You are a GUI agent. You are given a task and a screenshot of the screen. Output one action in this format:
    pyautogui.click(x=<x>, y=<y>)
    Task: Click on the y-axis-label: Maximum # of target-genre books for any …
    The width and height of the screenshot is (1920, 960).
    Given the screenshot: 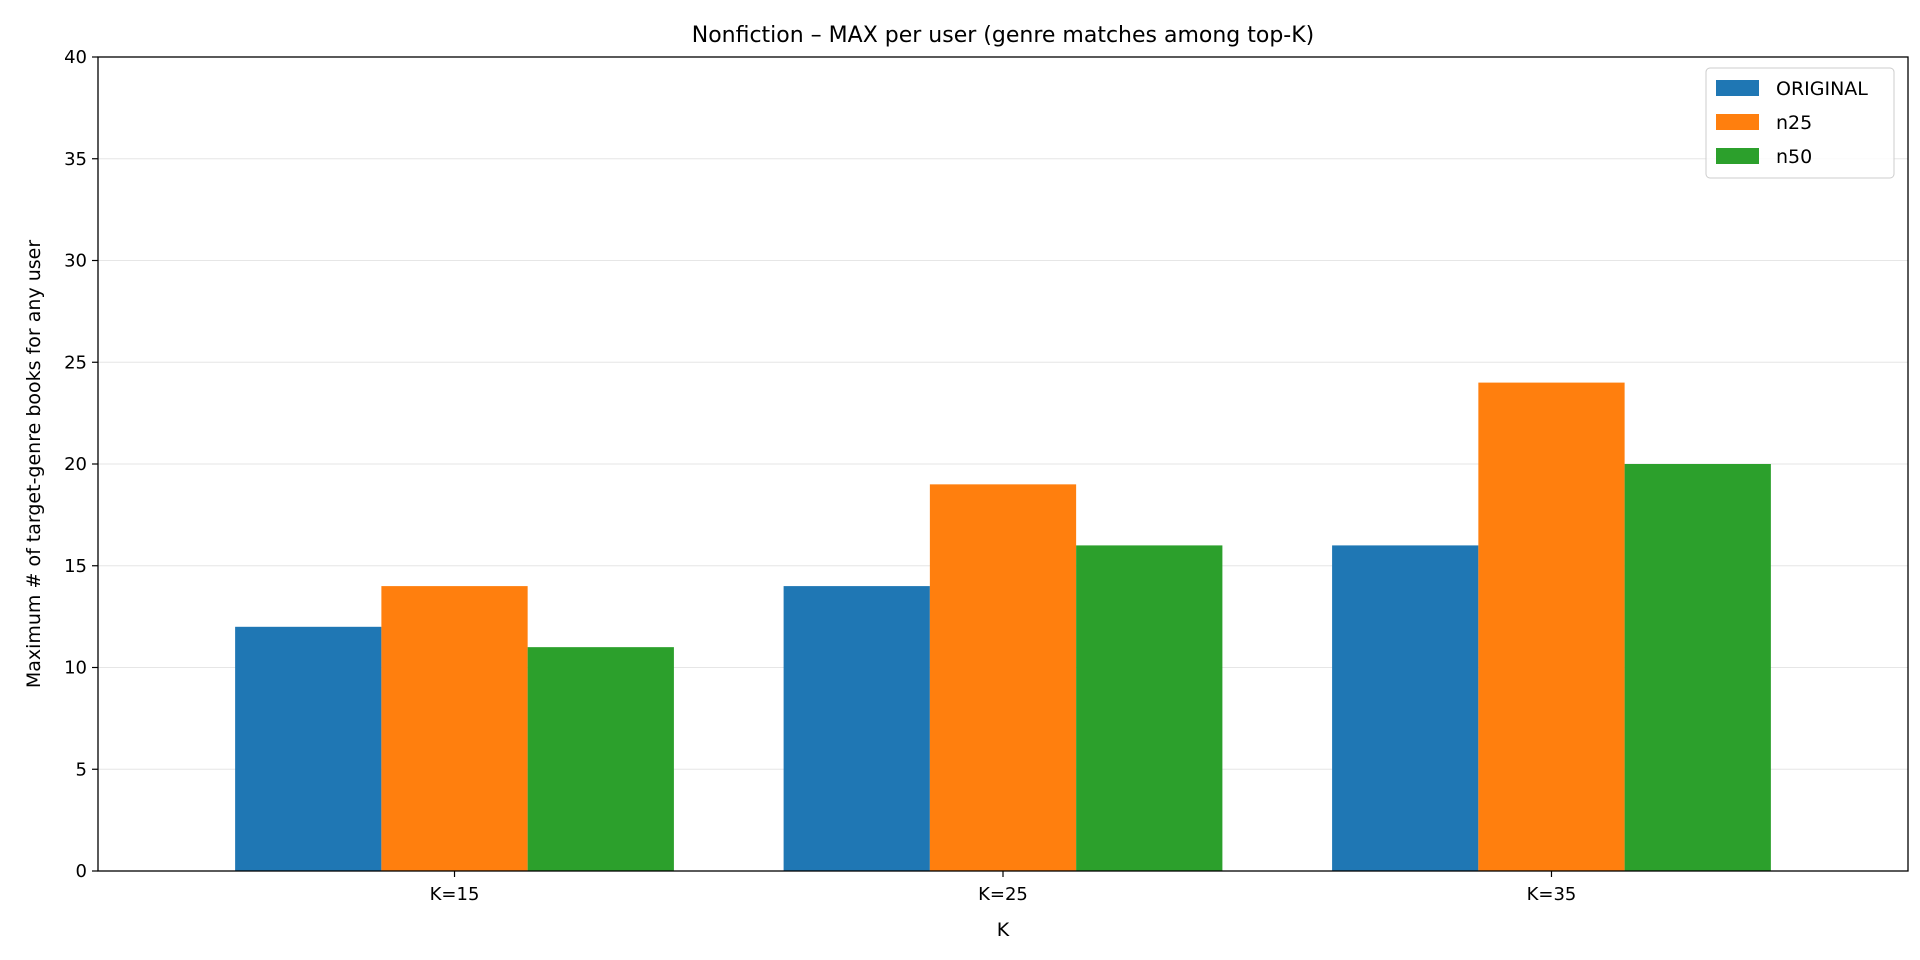 What is the action you would take?
    pyautogui.click(x=34, y=464)
    